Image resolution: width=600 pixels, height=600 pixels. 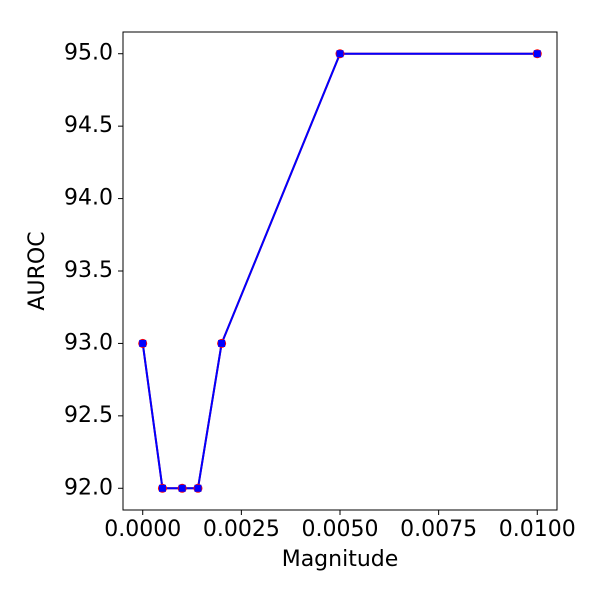 I want to click on y-tick-label: 93.0, so click(x=88, y=342).